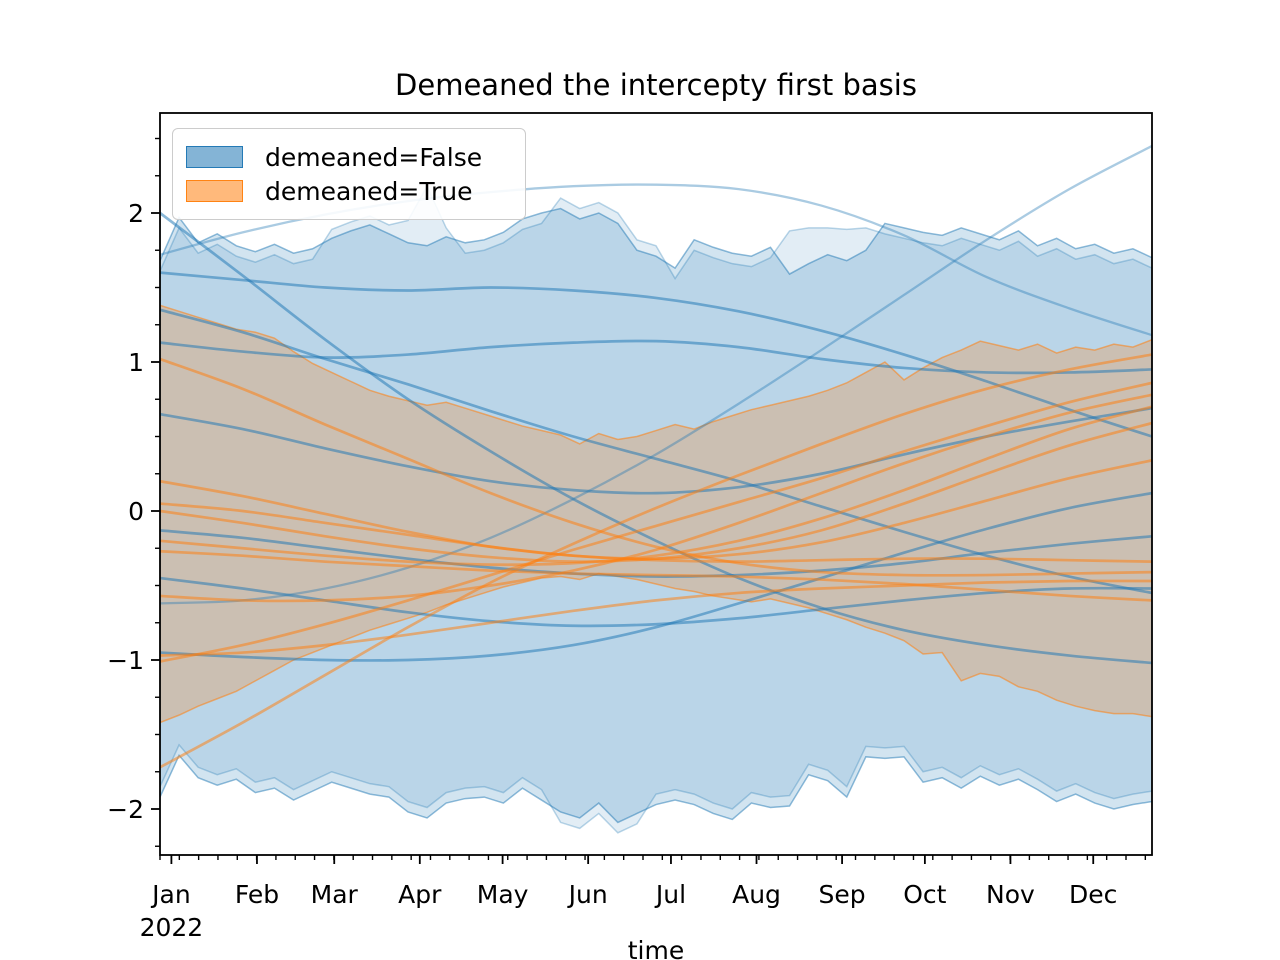 This screenshot has width=1280, height=960. Describe the element at coordinates (656, 241) in the screenshot. I see `band-demeaned-false-upper-edge` at that location.